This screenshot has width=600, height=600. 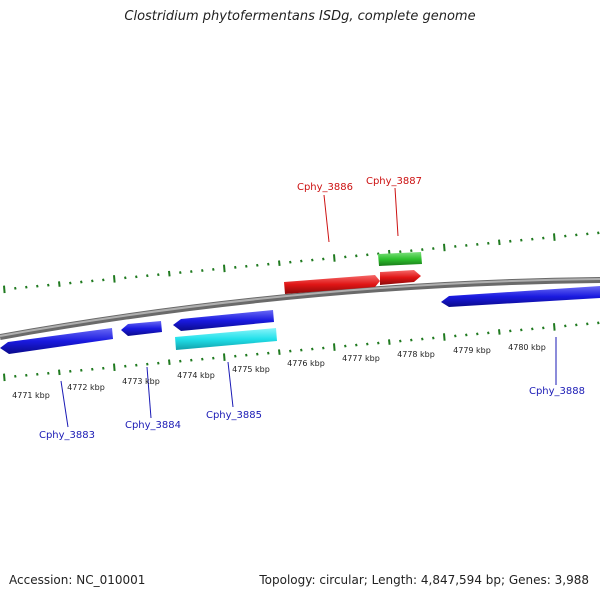 What do you see at coordinates (141, 381) in the screenshot?
I see `scale-label: 4773 kbp` at bounding box center [141, 381].